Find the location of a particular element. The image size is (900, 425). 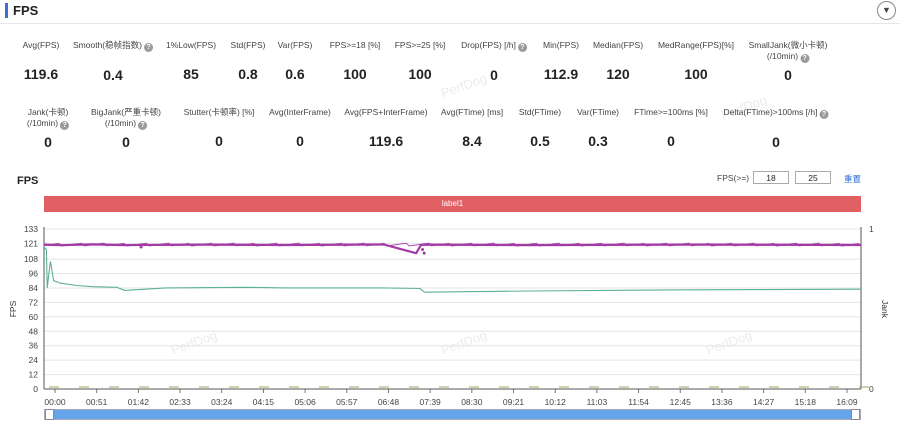

metric: Avg(FPS) 119.6 is located at coordinates (41, 61).